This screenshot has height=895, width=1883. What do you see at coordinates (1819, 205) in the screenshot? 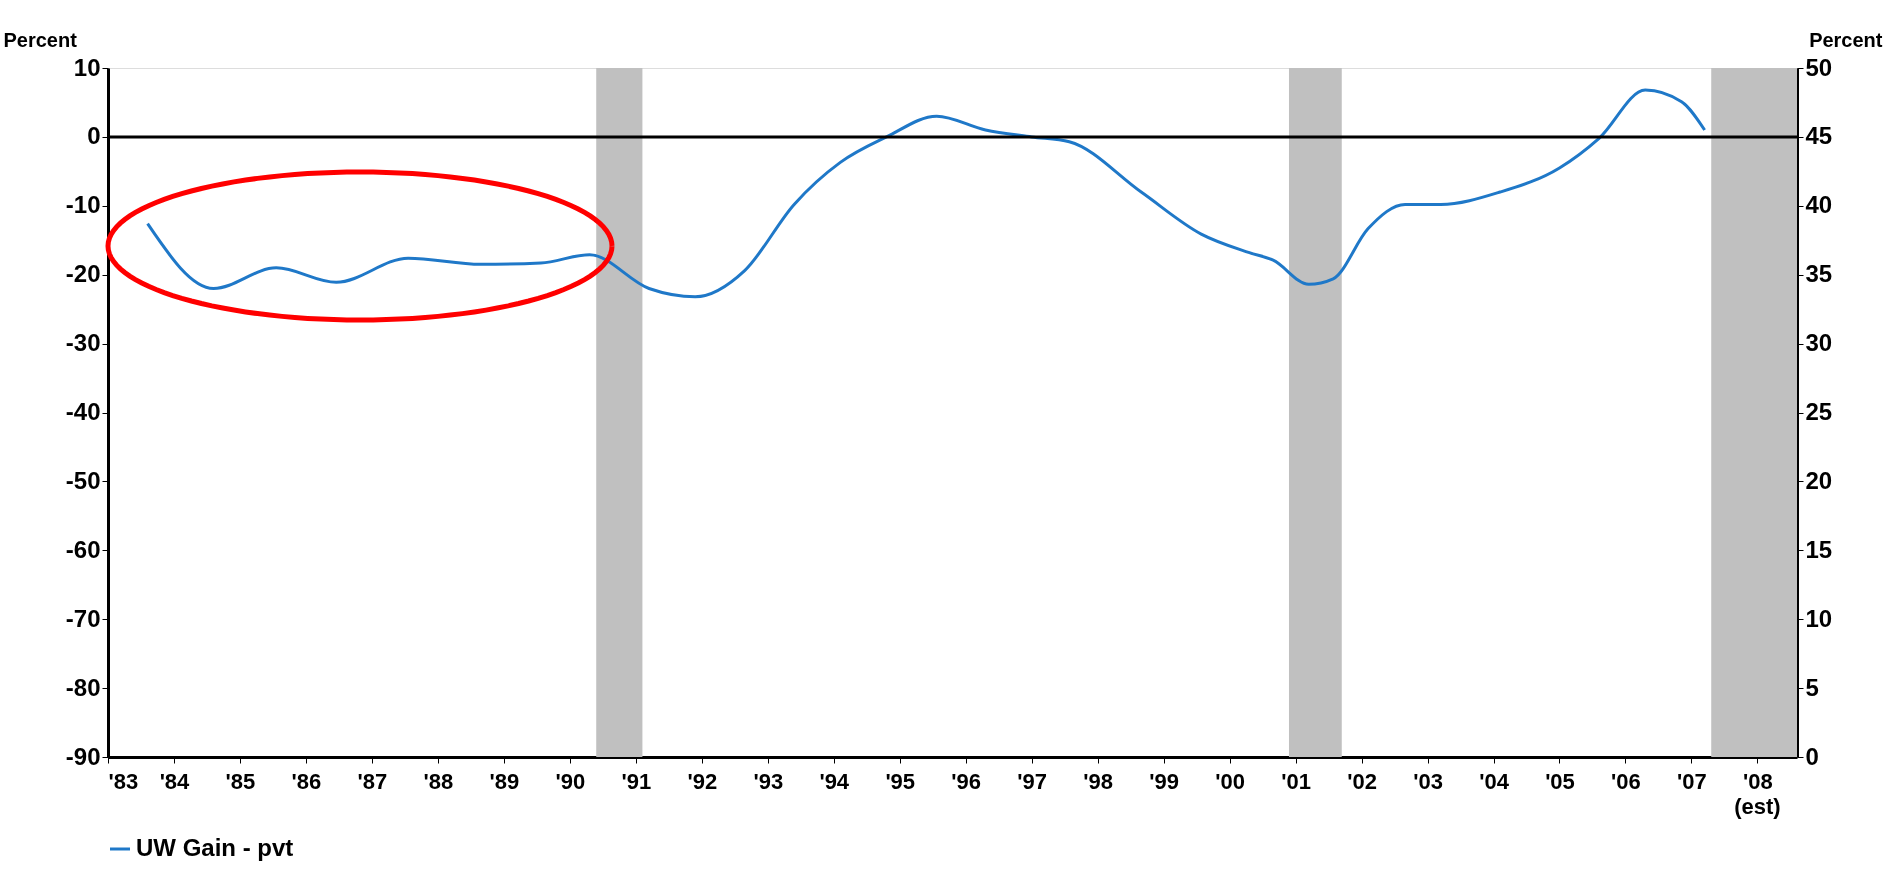
I see `y2-tick-label: 40` at bounding box center [1819, 205].